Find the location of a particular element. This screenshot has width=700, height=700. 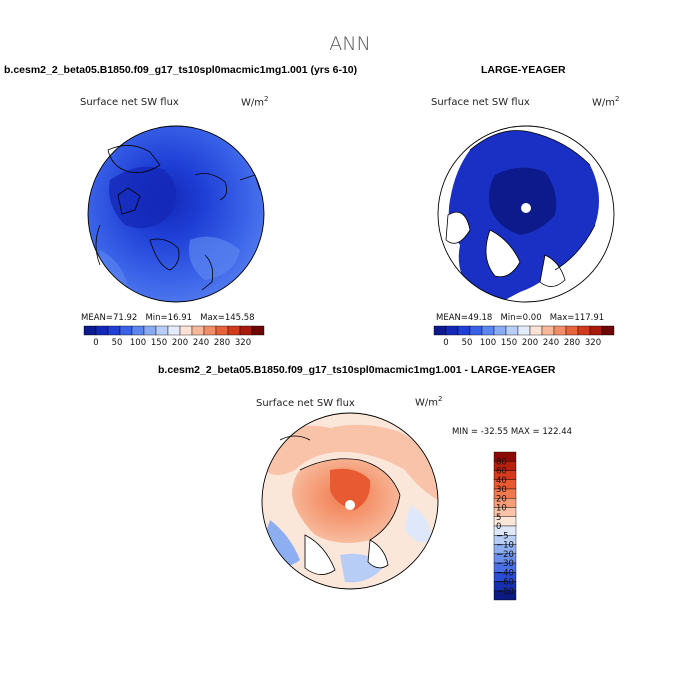

panel-3-colorbar-tick-label: 80 is located at coordinates (501, 462).